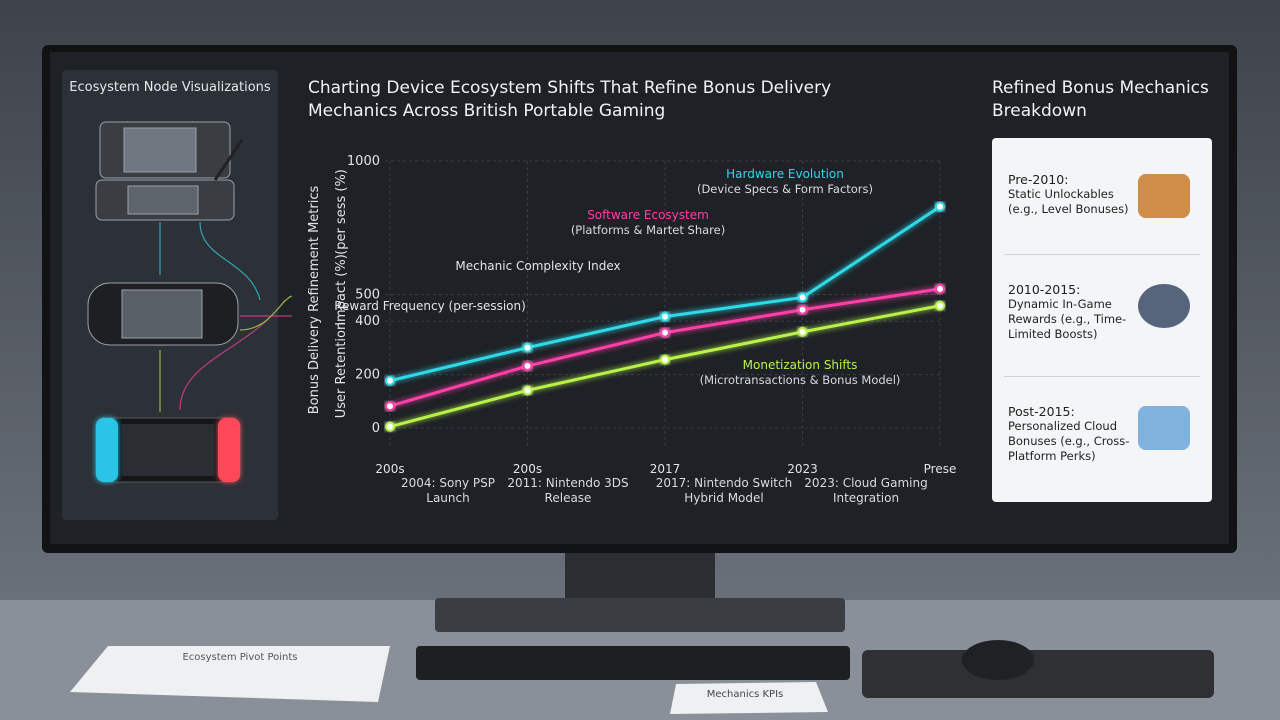  Describe the element at coordinates (568, 490) in the screenshot. I see `event-label: 2011: Nintendo 3DS Release` at that location.